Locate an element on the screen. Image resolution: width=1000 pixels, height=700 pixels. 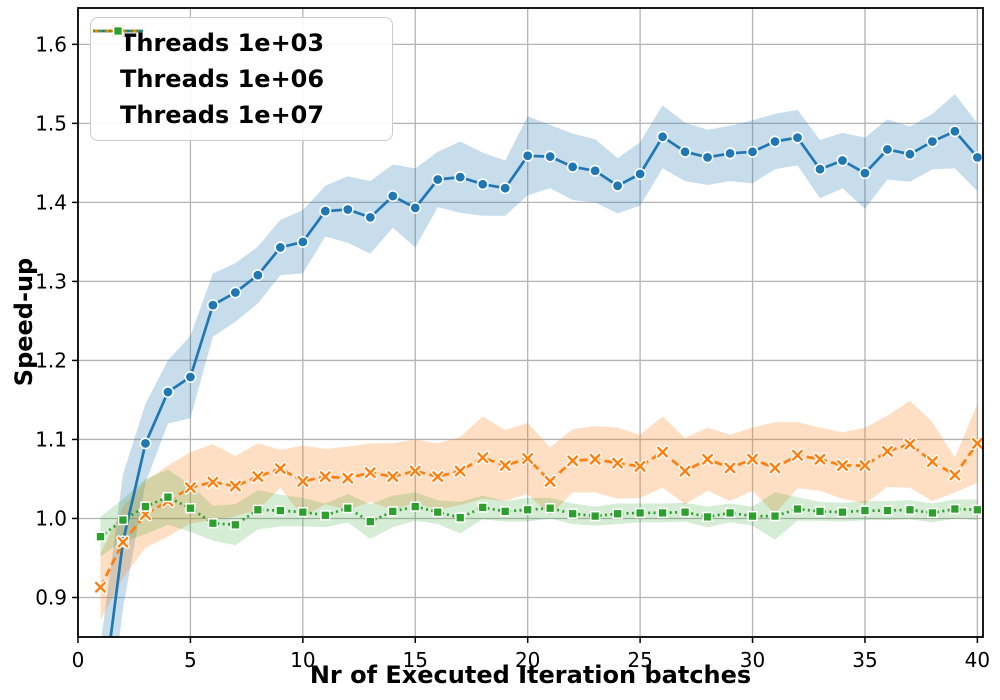
y-tick-label: 1.2 is located at coordinates (51, 360).